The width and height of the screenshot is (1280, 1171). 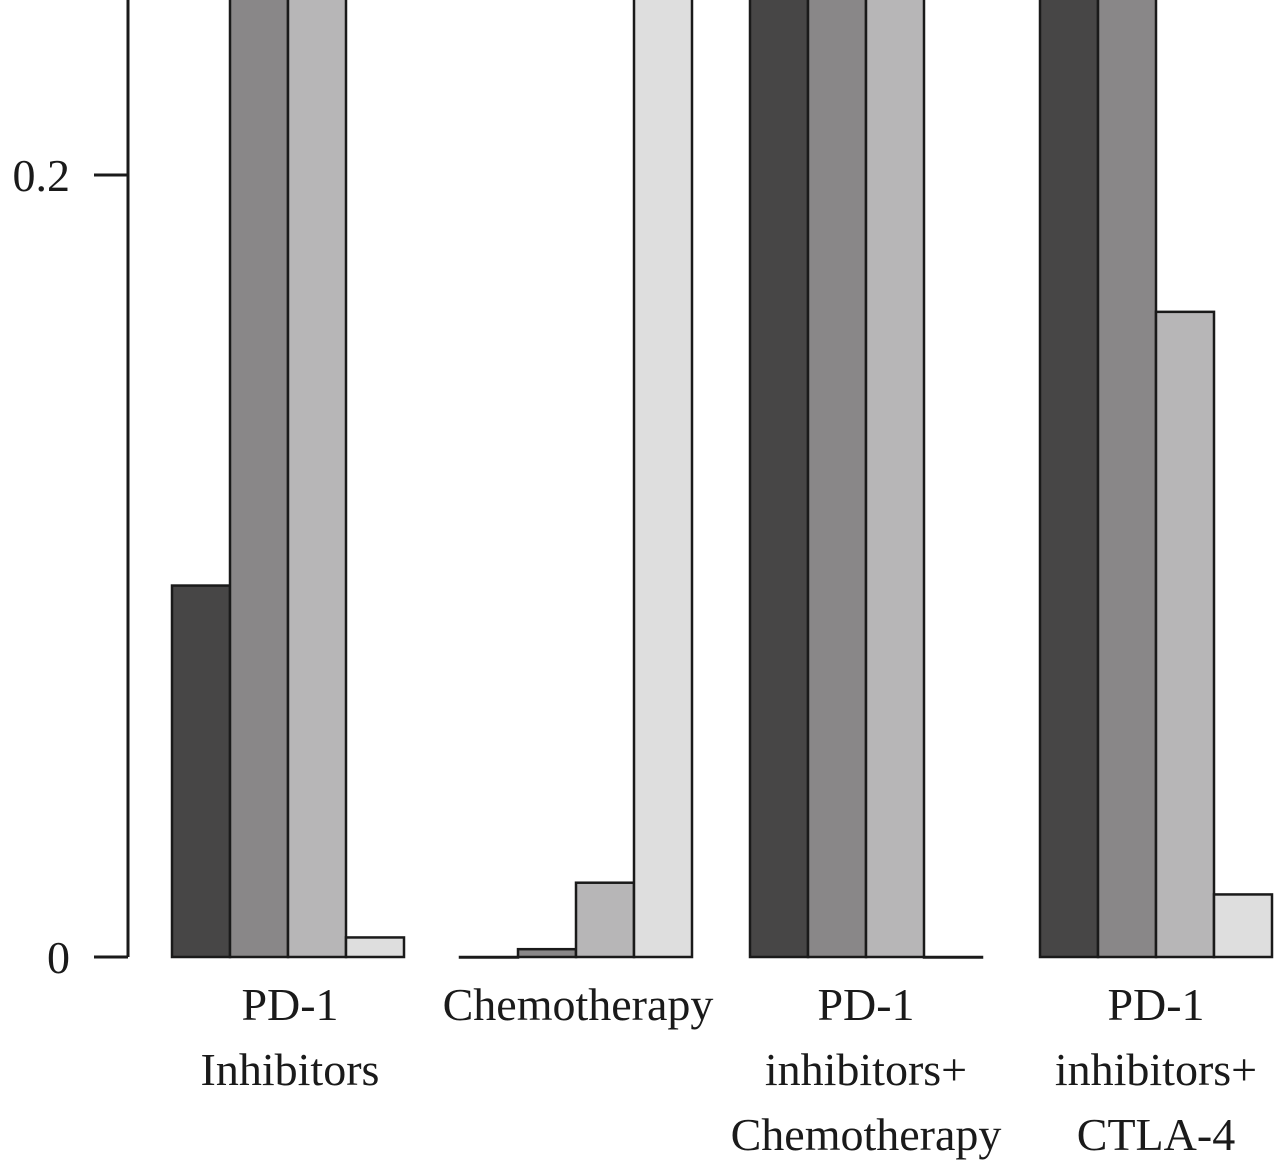 What do you see at coordinates (290, 1037) in the screenshot?
I see `category-label: PD-1 Inhibitors` at bounding box center [290, 1037].